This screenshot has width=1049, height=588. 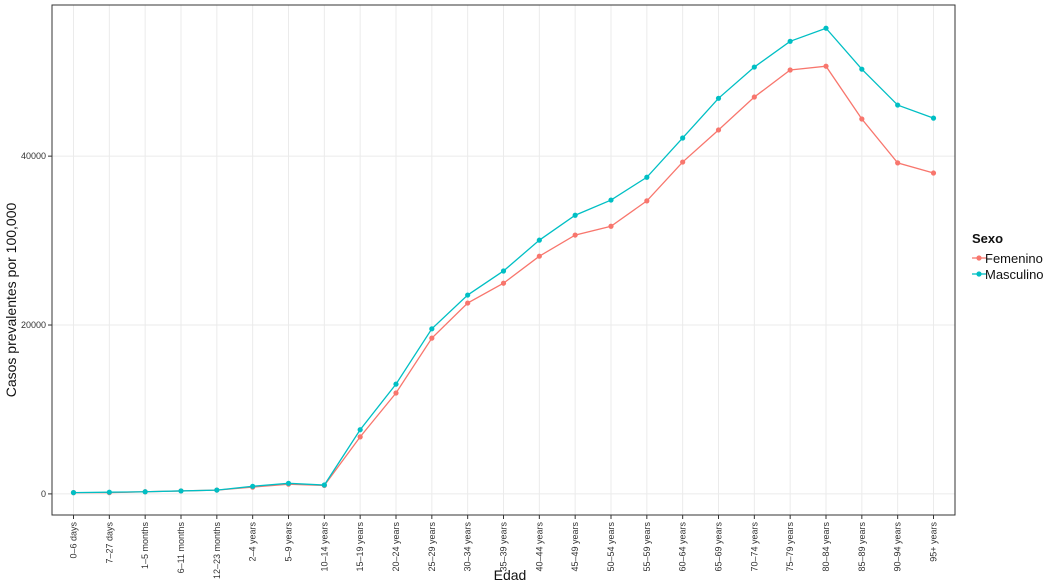 What do you see at coordinates (145, 546) in the screenshot?
I see `x-tick-label: 1–5 months` at bounding box center [145, 546].